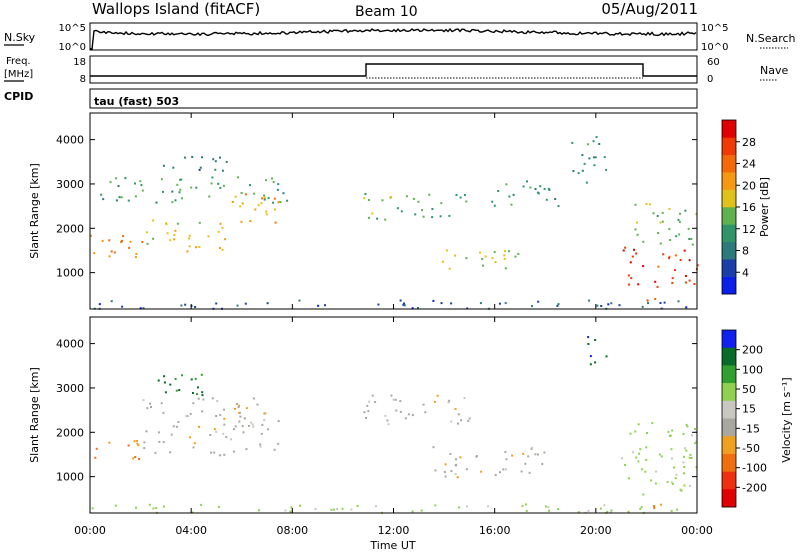  I want to click on colorbar-tick-label: -200, so click(754, 487).